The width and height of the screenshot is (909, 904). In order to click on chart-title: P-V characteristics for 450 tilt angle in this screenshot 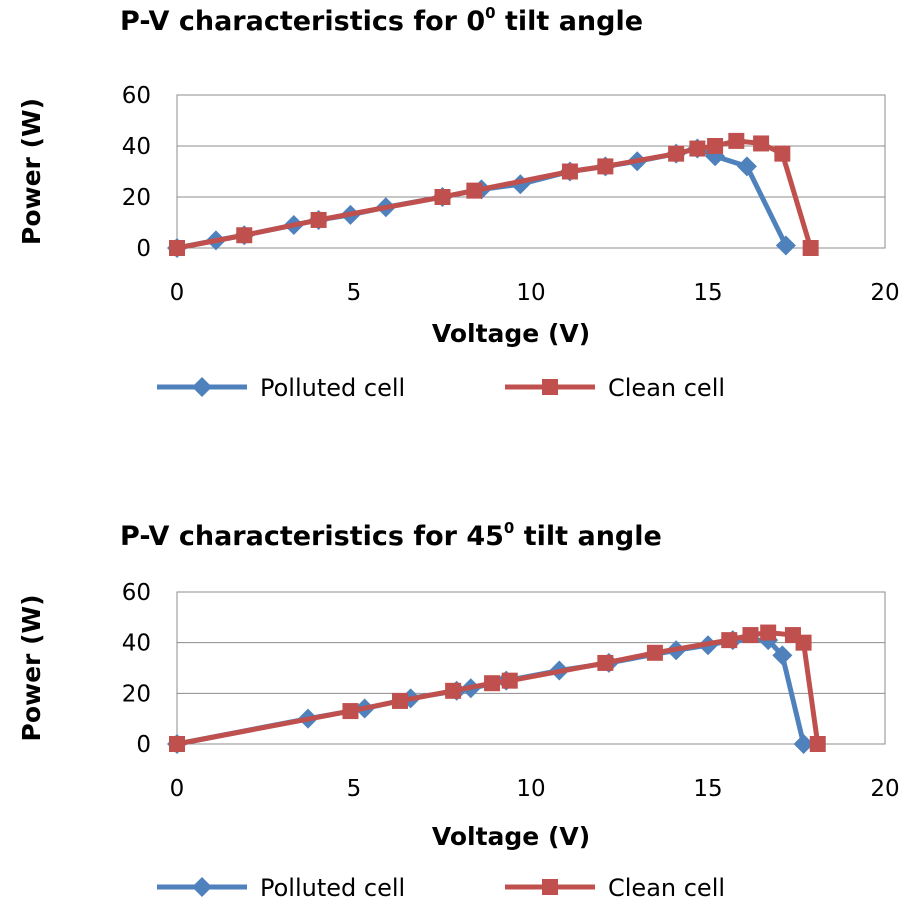, I will do `click(391, 535)`.